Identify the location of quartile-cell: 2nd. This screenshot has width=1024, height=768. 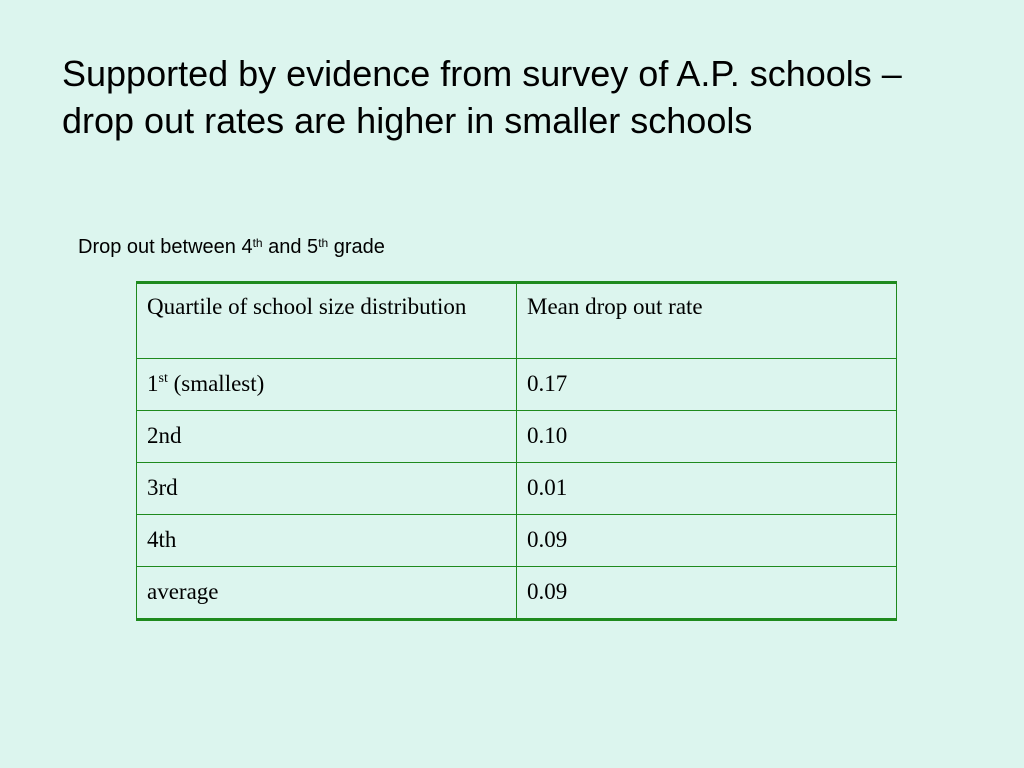
(326, 436).